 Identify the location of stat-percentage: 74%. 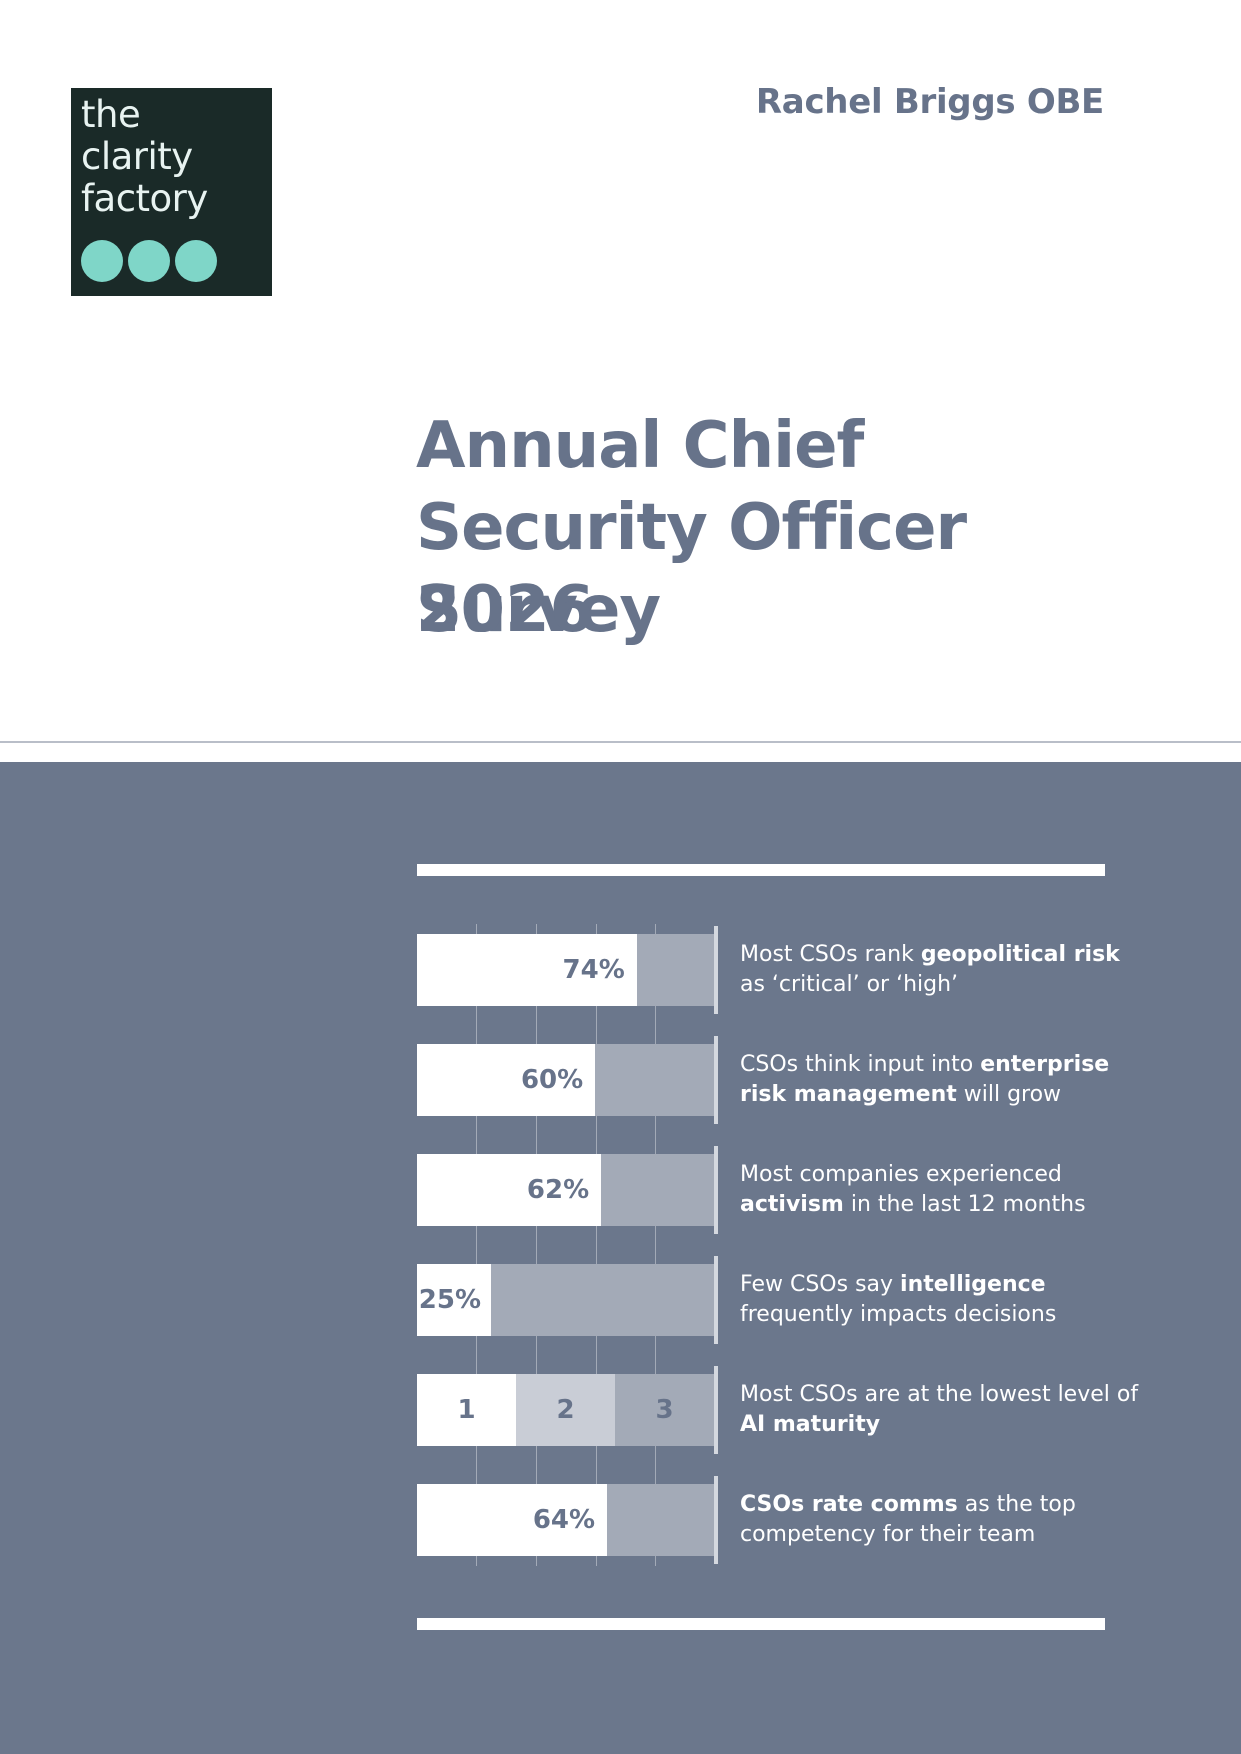
(593, 970).